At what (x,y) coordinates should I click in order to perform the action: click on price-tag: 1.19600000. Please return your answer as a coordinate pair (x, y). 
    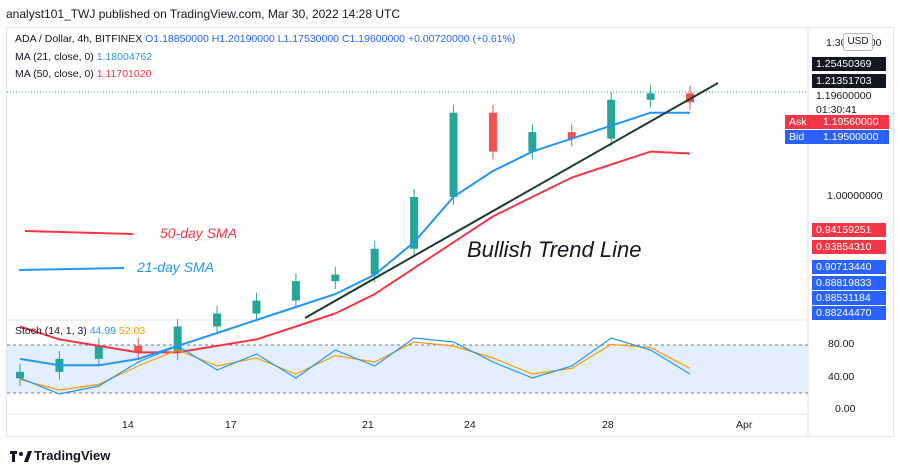
    Looking at the image, I should click on (849, 96).